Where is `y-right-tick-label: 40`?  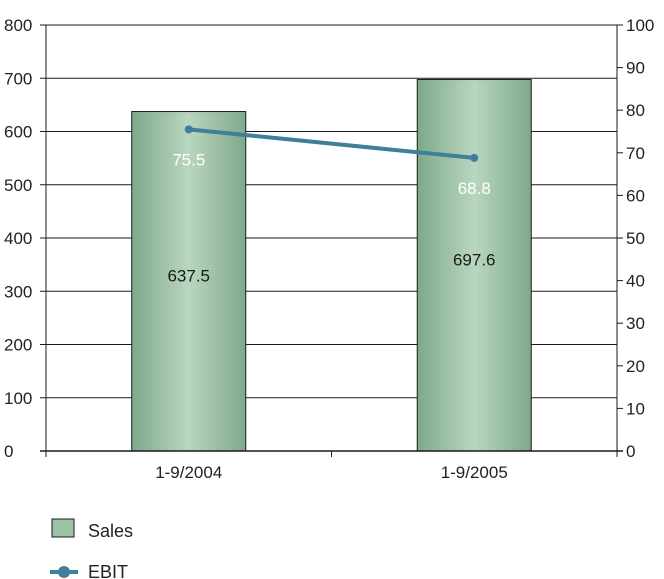 y-right-tick-label: 40 is located at coordinates (635, 281).